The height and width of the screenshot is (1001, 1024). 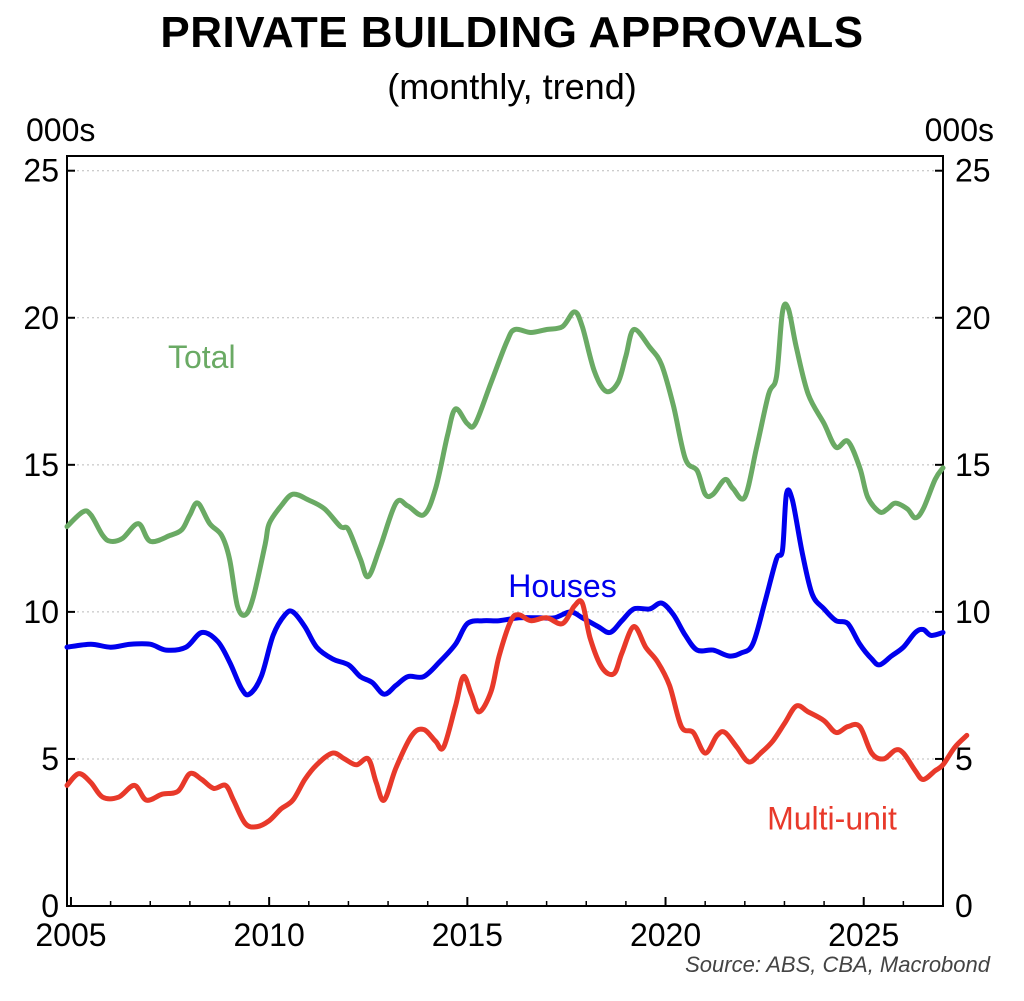 What do you see at coordinates (973, 318) in the screenshot?
I see `y-tick-label-right: 20` at bounding box center [973, 318].